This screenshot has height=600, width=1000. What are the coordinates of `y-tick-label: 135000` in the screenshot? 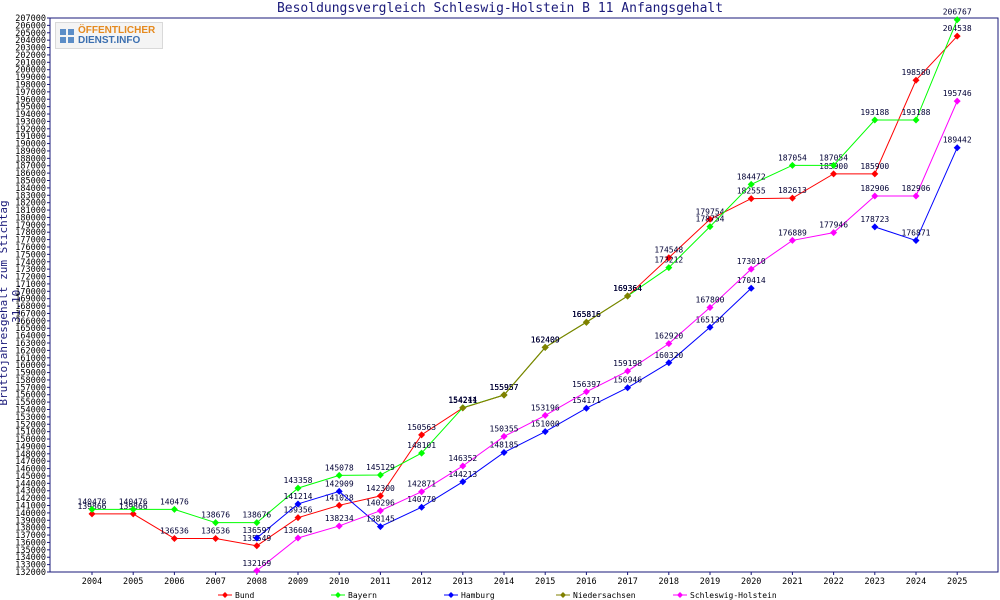 It's located at (30, 551).